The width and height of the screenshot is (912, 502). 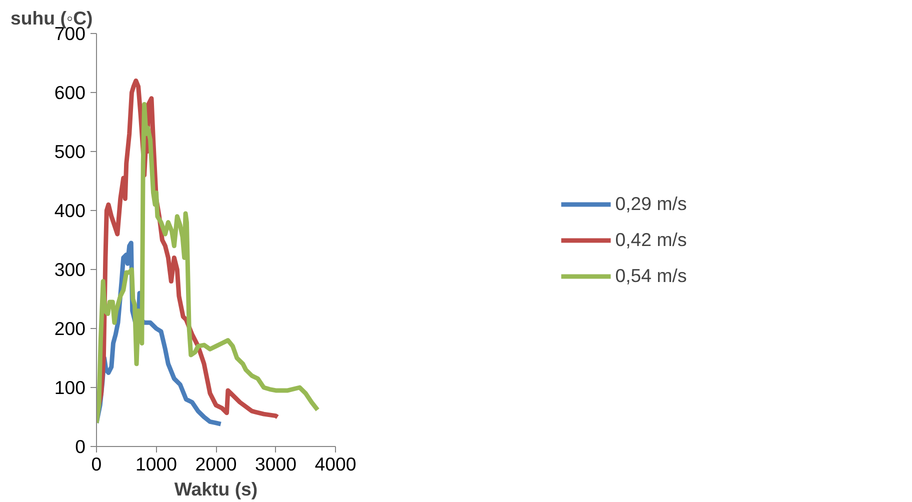 What do you see at coordinates (335, 464) in the screenshot?
I see `x-tick-label: 4000` at bounding box center [335, 464].